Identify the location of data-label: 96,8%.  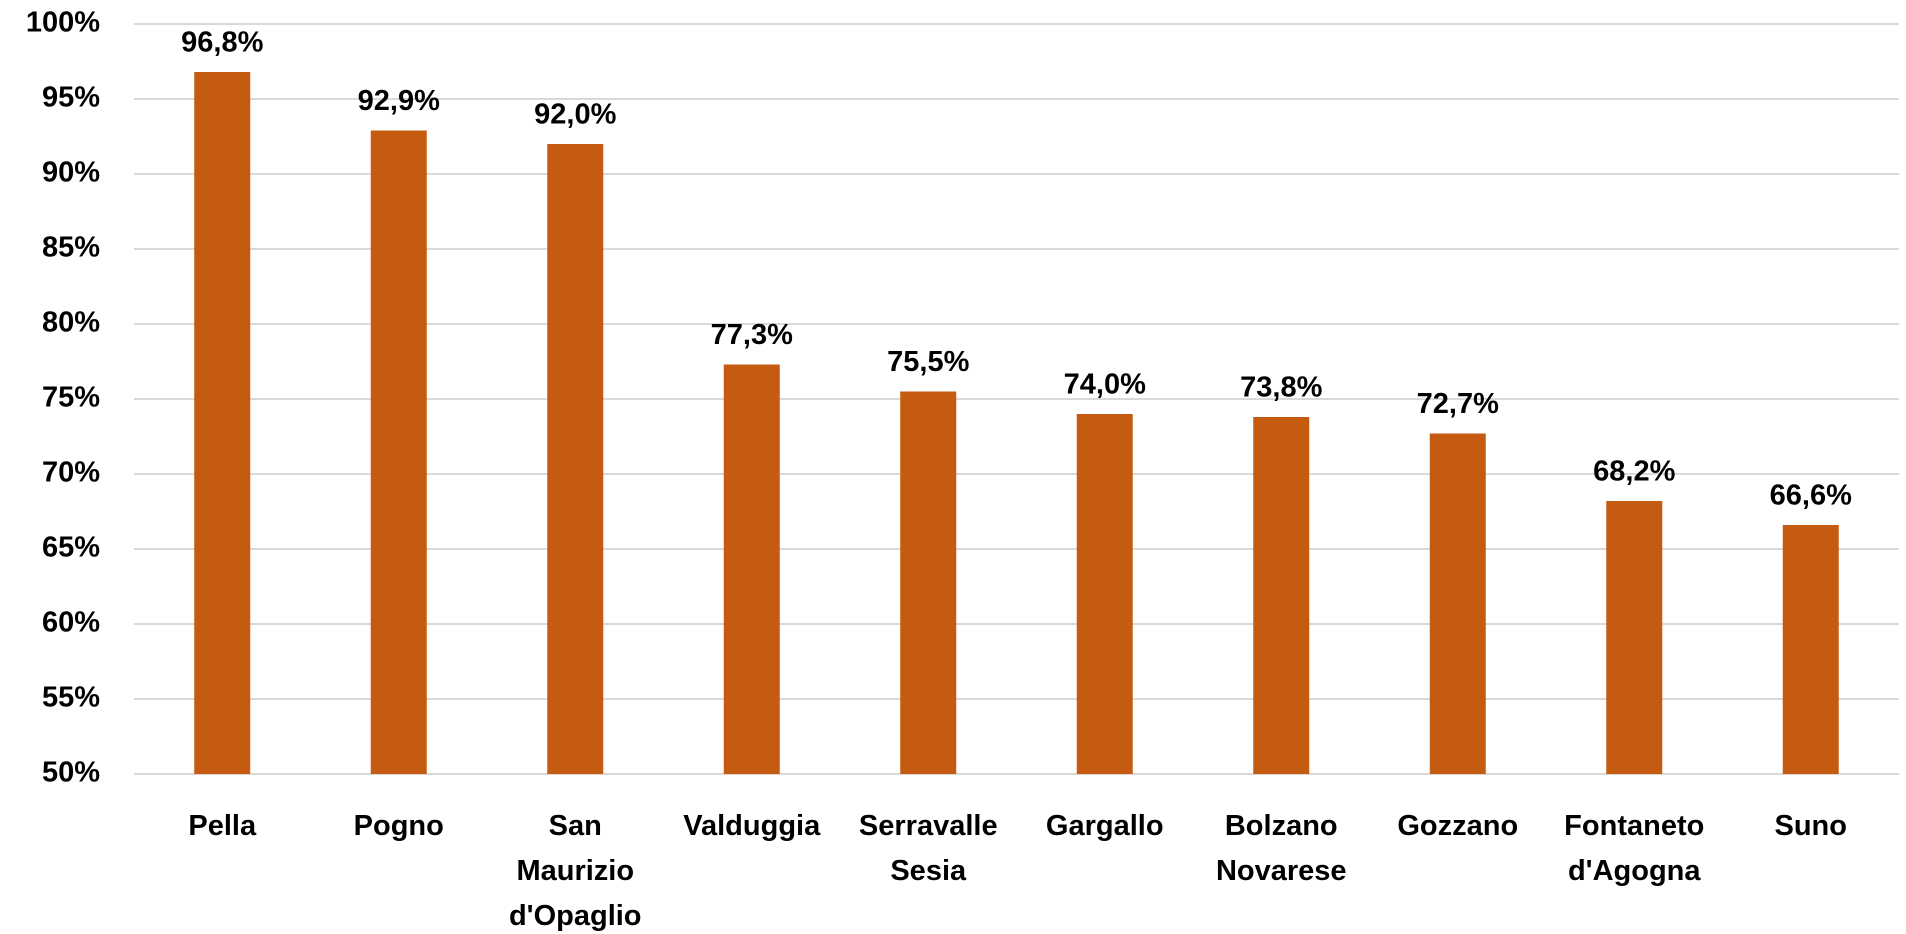
(222, 43).